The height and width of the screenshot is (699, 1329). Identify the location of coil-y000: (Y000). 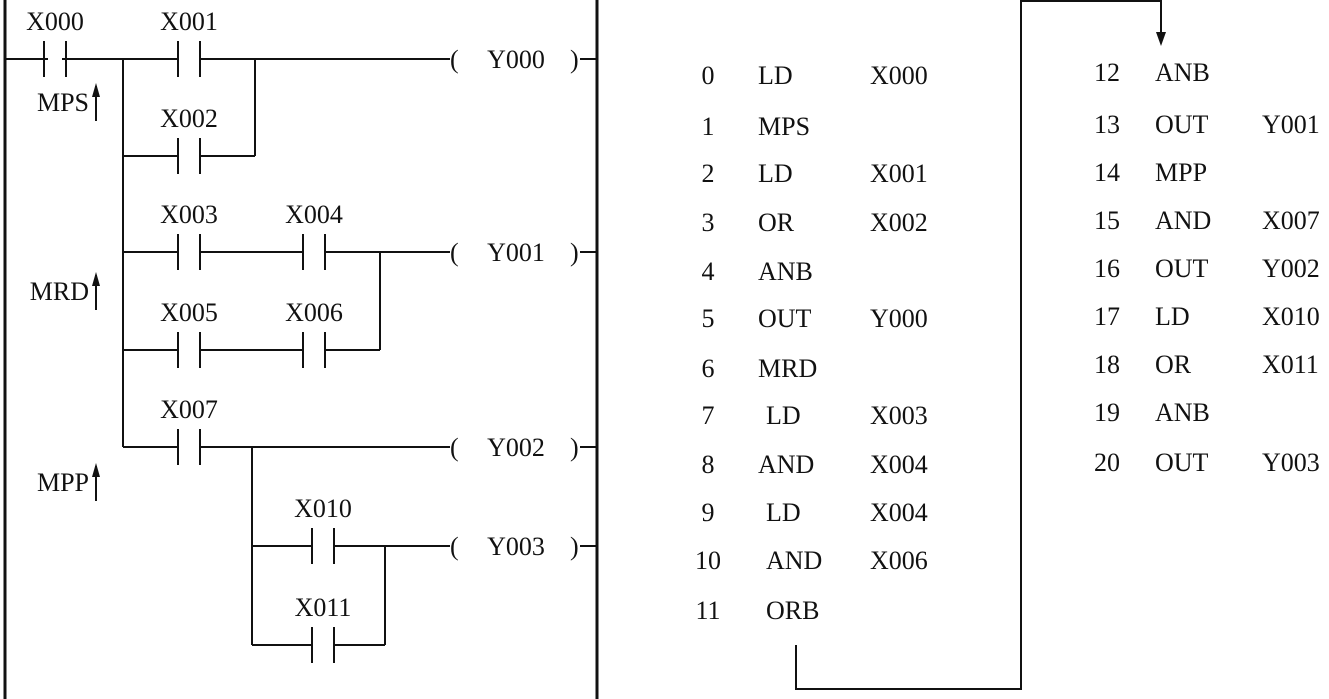
(514, 59).